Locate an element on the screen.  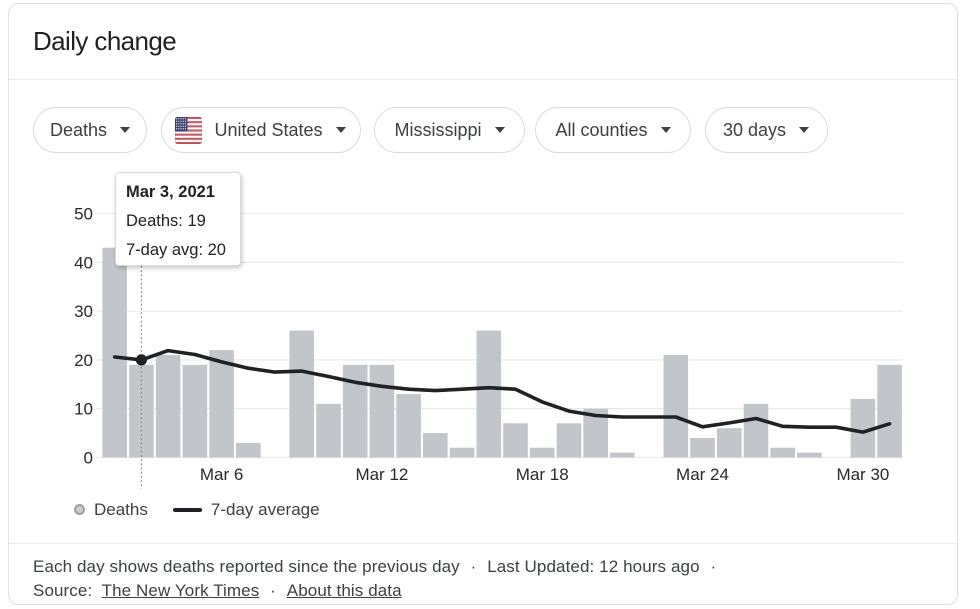
svg-text: 50 is located at coordinates (83, 214).